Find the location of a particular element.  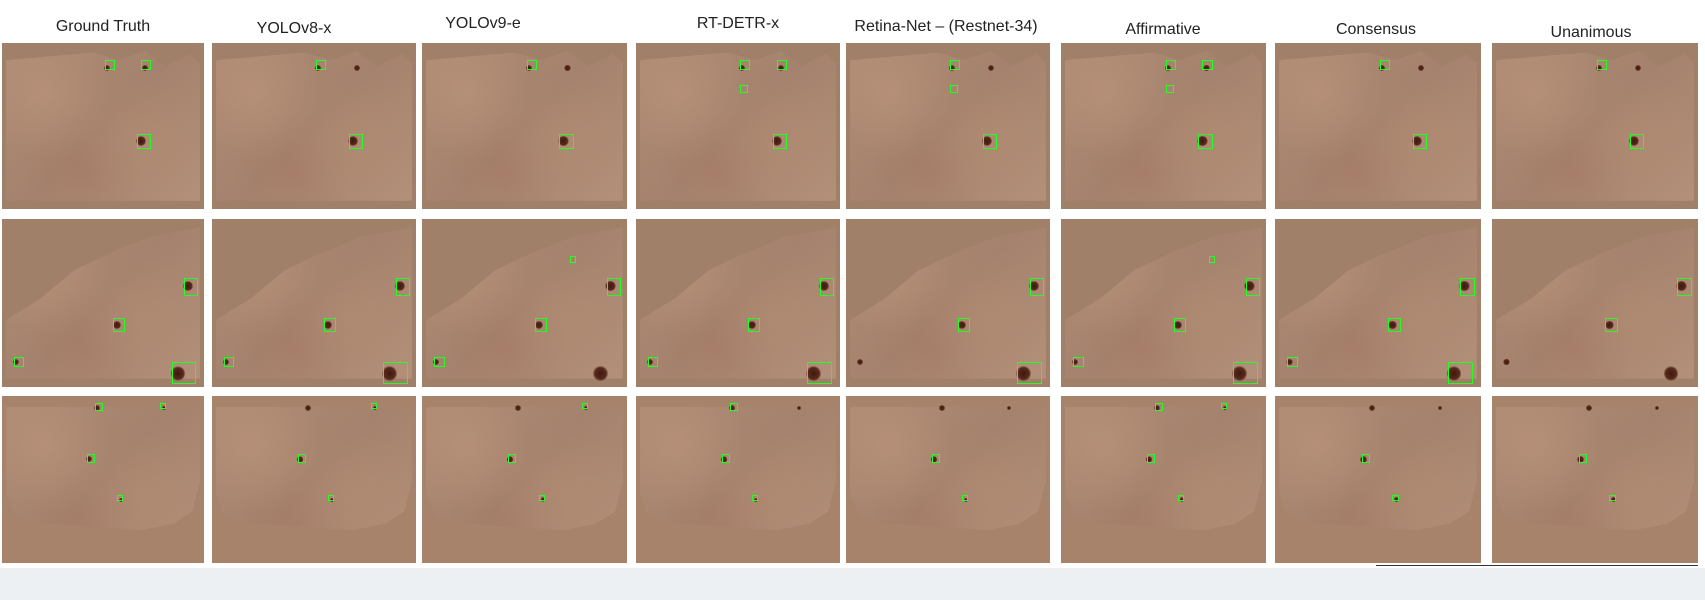

dermoscopy-panel-r2-c8 is located at coordinates (1595, 303).